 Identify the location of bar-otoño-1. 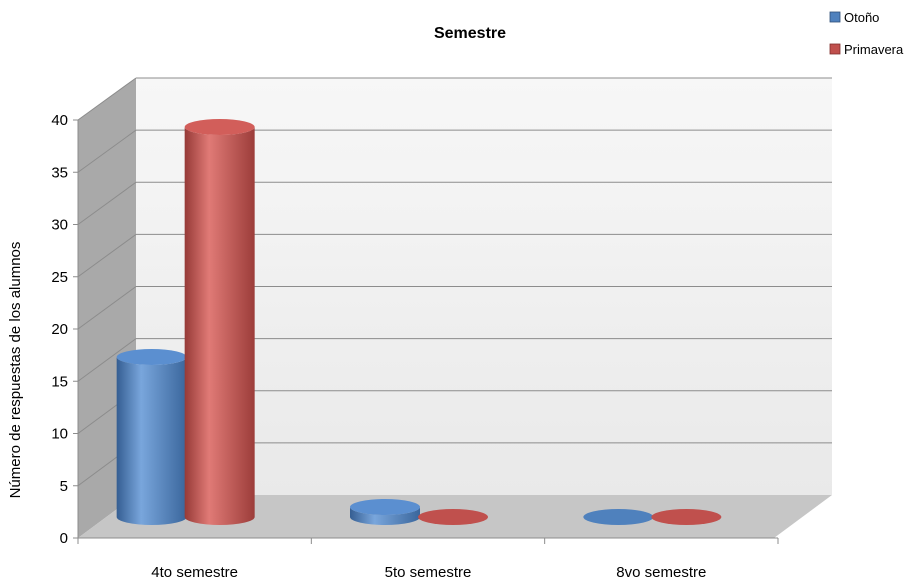
(385, 512).